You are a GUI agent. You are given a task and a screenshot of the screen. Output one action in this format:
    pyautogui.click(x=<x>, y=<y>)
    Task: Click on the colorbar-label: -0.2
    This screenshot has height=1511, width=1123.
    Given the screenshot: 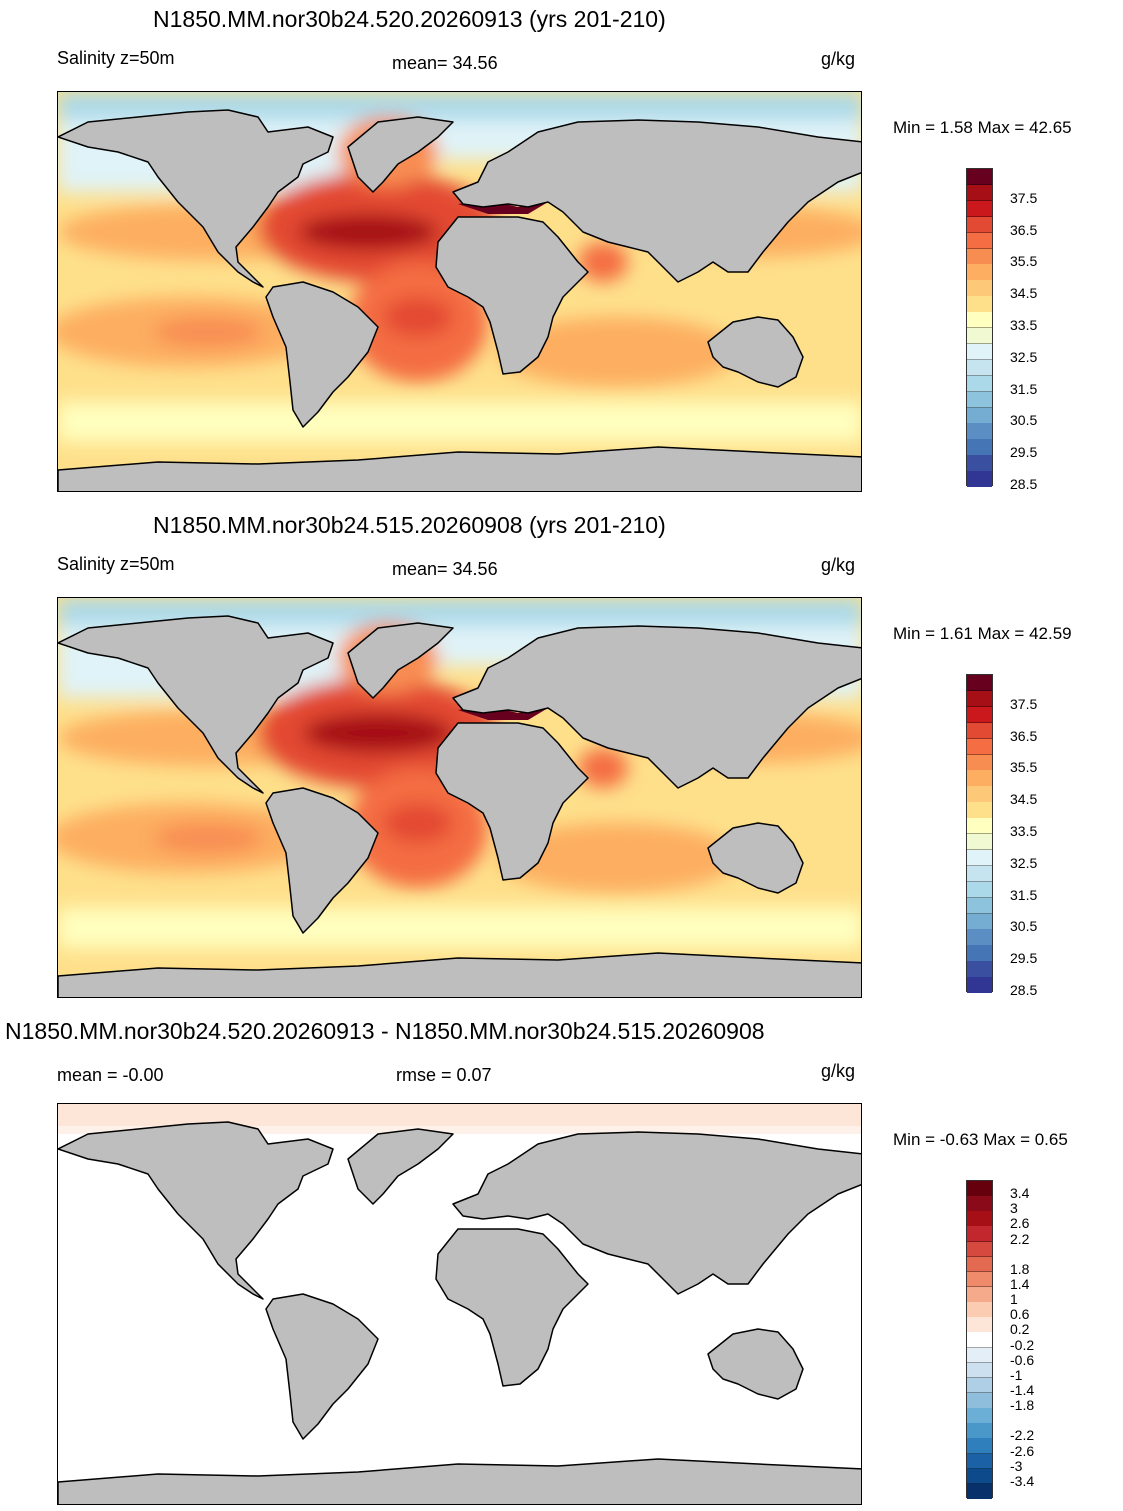 What is the action you would take?
    pyautogui.click(x=1022, y=1344)
    